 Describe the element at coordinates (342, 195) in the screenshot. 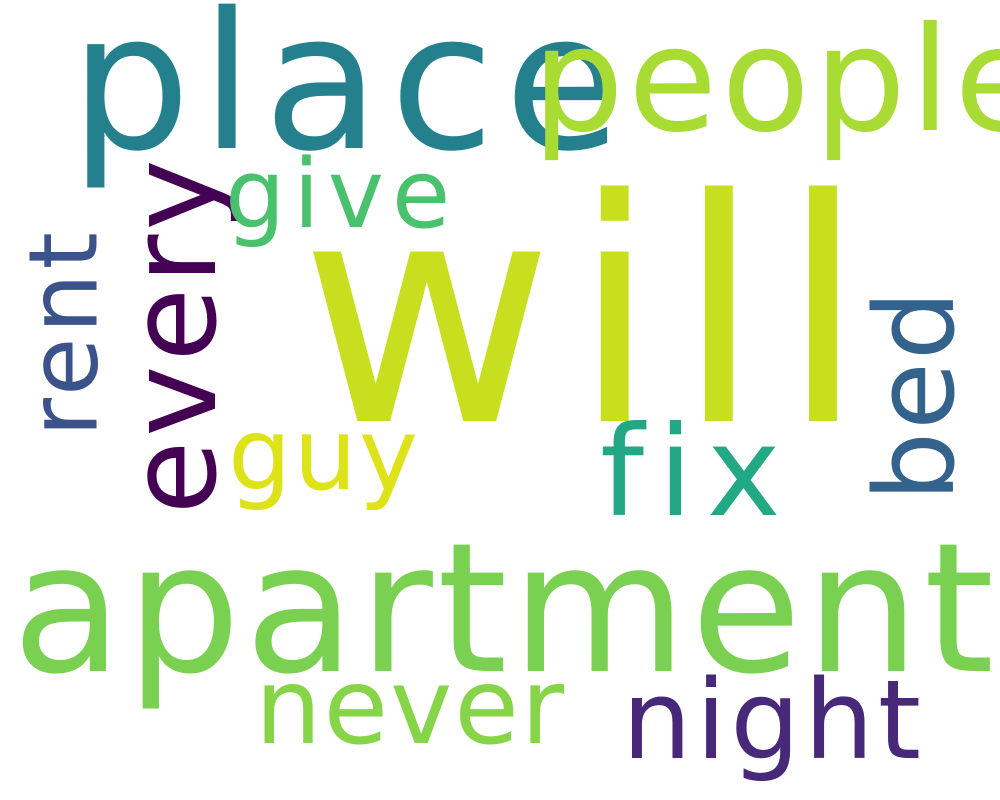

I see `word-give: give` at that location.